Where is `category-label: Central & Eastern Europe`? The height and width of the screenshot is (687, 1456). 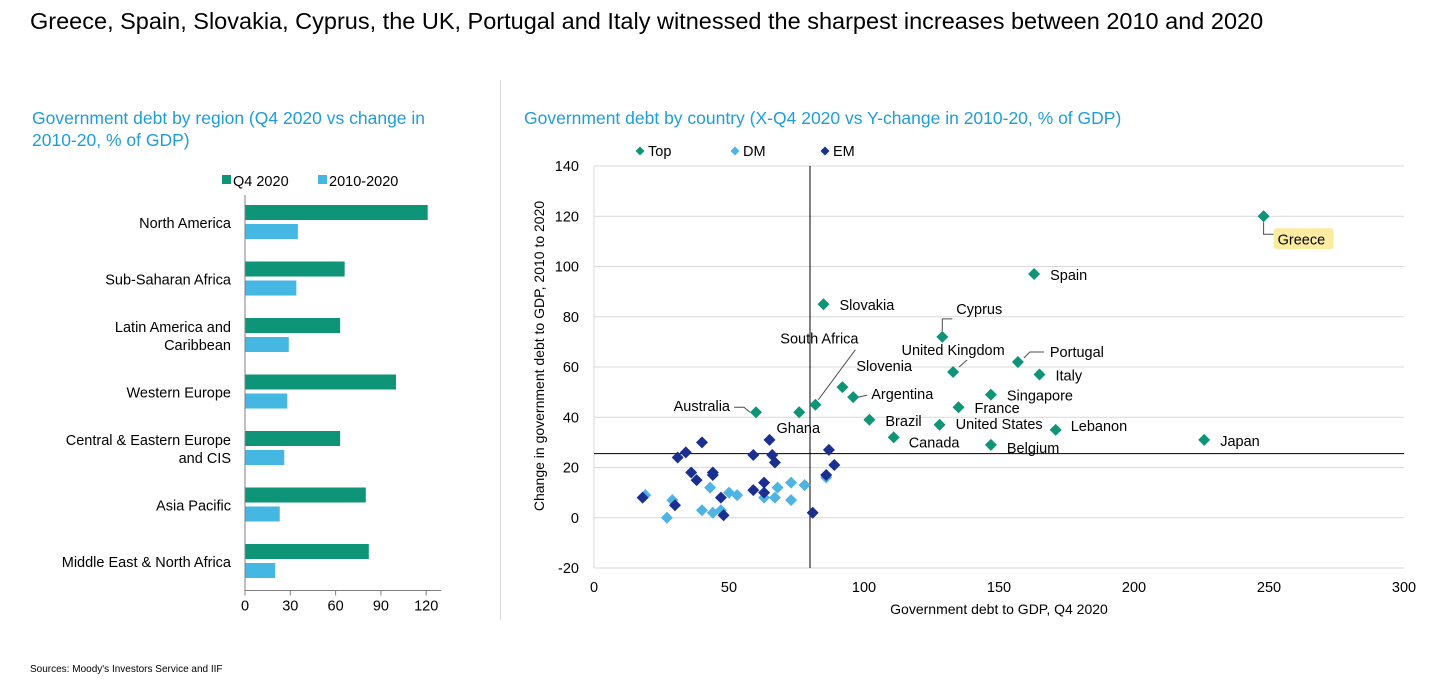
category-label: Central & Eastern Europe is located at coordinates (148, 441).